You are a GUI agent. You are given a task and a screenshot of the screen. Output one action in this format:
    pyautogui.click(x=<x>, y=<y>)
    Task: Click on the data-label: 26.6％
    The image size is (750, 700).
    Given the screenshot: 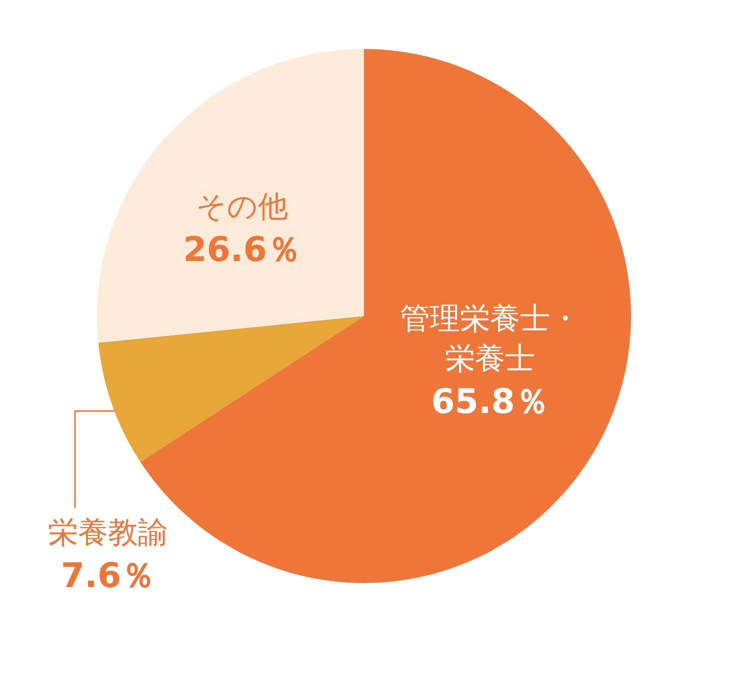 What is the action you would take?
    pyautogui.click(x=242, y=250)
    